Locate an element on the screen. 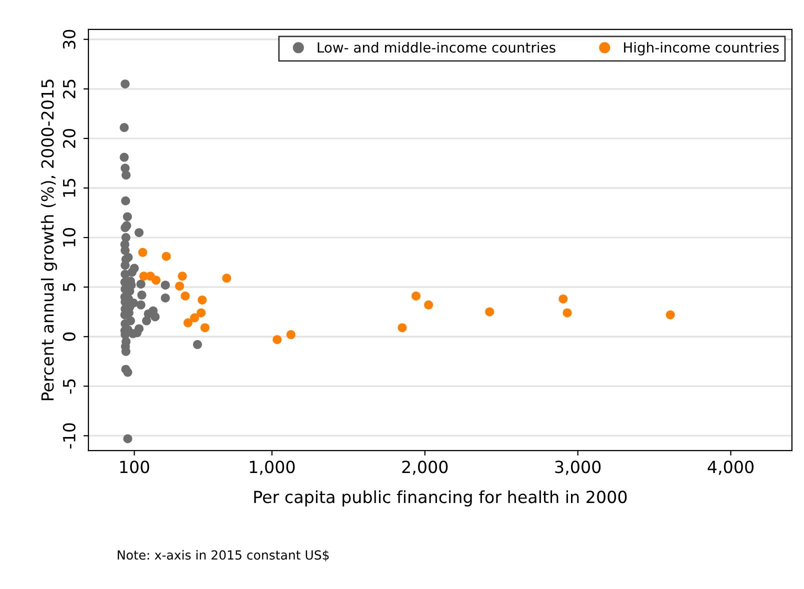  x-tick-label: 100 is located at coordinates (135, 467).